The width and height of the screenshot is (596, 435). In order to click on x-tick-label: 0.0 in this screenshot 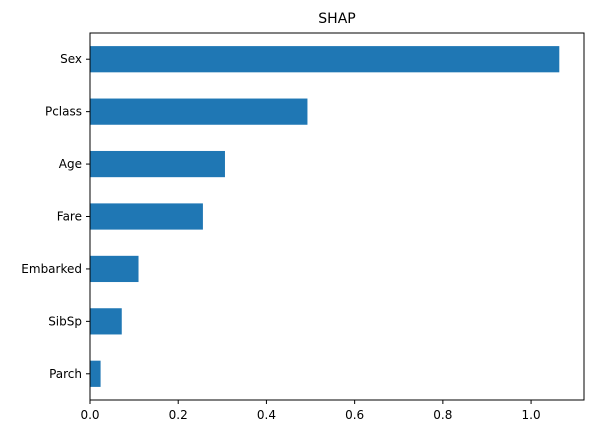, I will do `click(89, 415)`.